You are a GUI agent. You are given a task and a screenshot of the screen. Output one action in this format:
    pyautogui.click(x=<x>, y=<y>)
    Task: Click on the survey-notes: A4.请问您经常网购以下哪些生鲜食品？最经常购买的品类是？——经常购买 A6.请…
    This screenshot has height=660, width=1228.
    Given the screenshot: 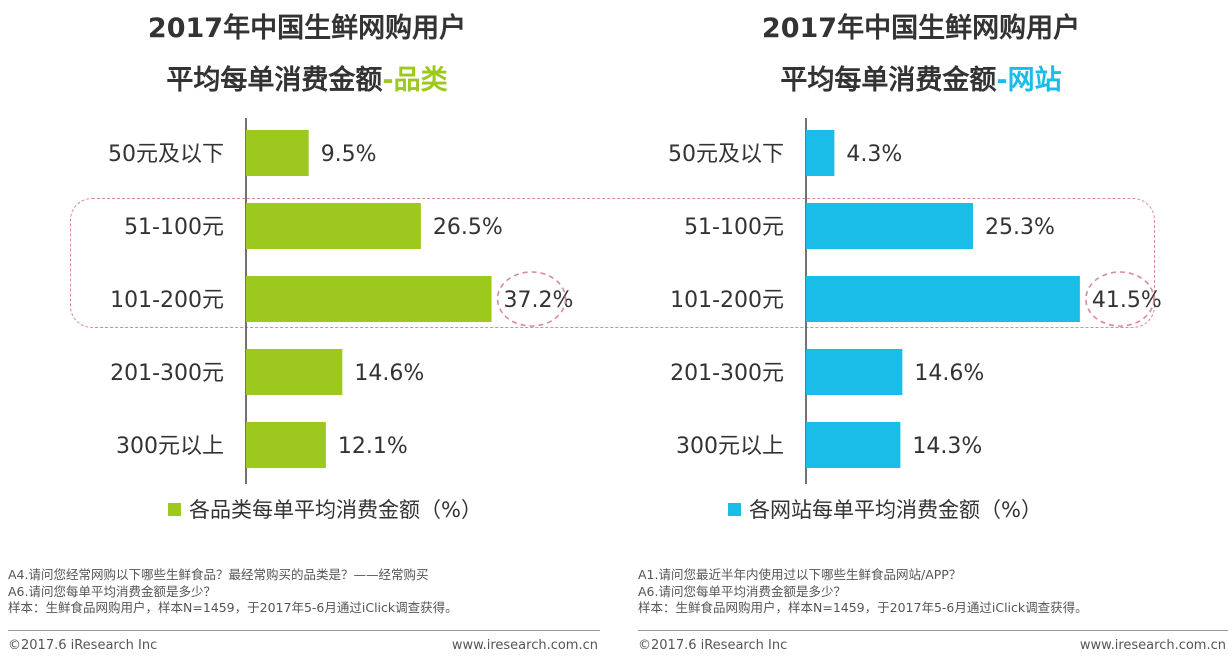 What is the action you would take?
    pyautogui.click(x=233, y=592)
    